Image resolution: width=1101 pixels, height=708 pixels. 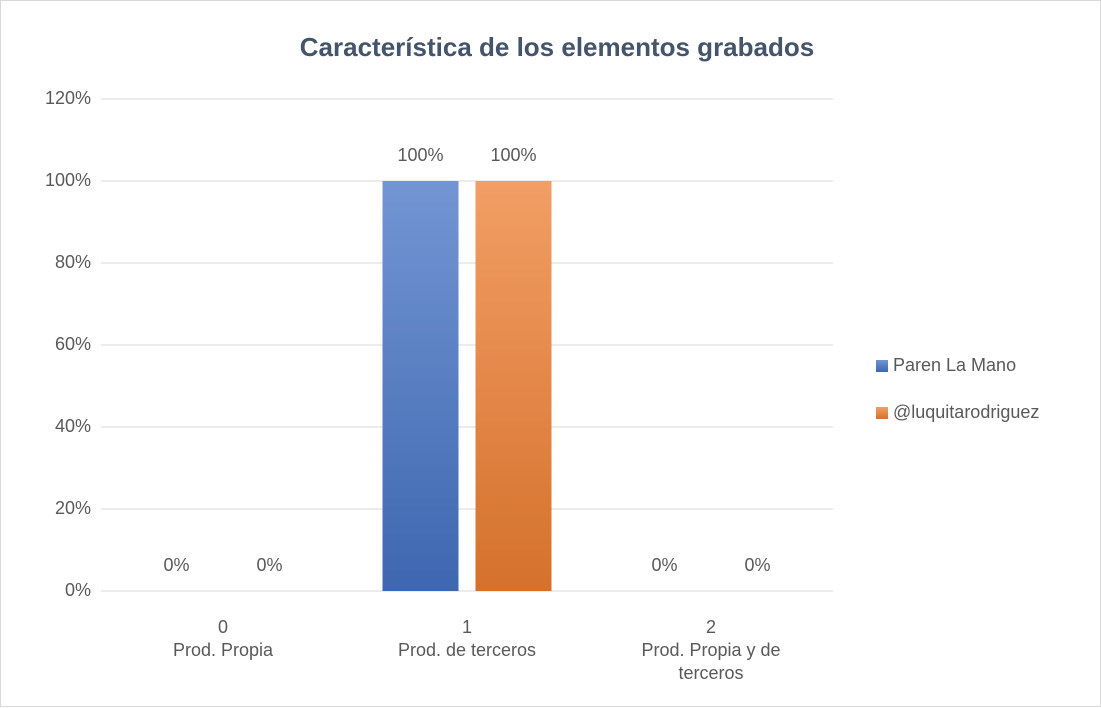 What do you see at coordinates (73, 344) in the screenshot?
I see `y-tick-label: 60%` at bounding box center [73, 344].